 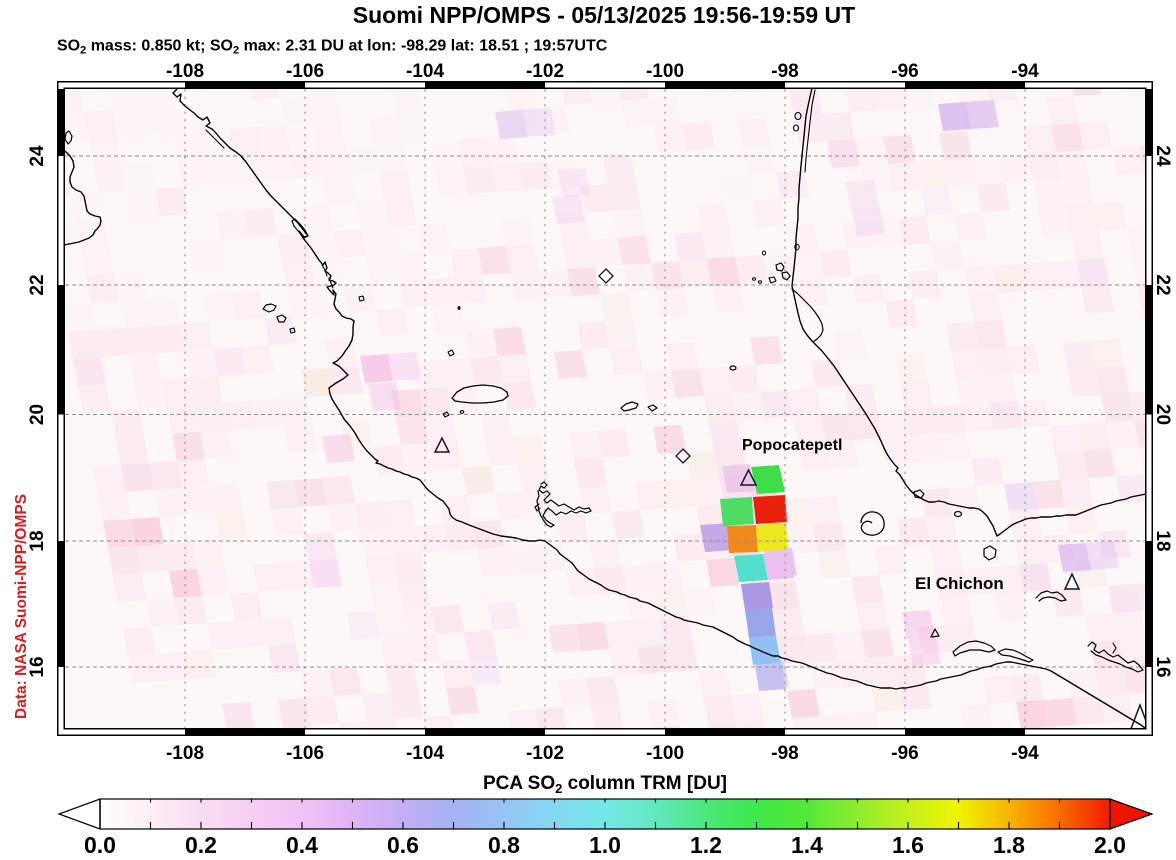 What do you see at coordinates (706, 843) in the screenshot?
I see `svg-text: 1.2` at bounding box center [706, 843].